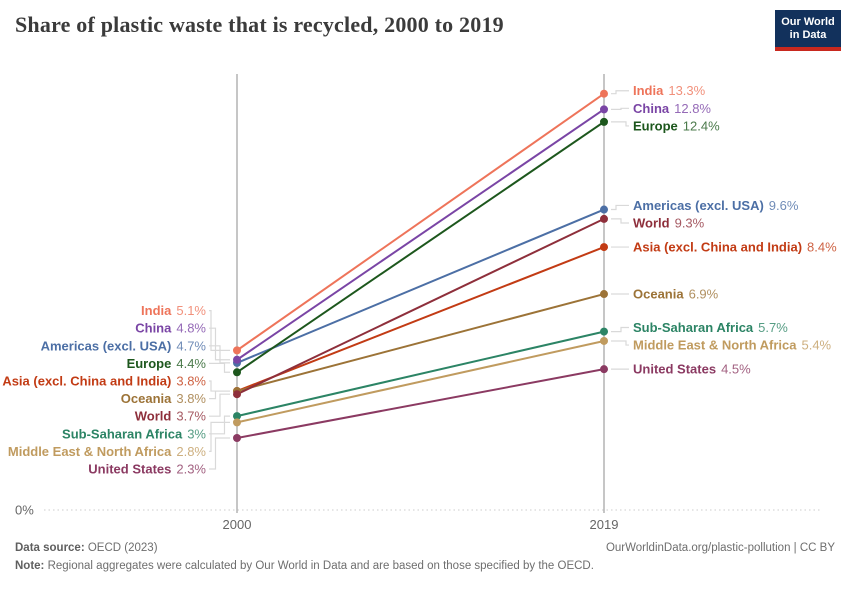 The image size is (850, 600). I want to click on series-label: United States 4.5%, so click(692, 369).